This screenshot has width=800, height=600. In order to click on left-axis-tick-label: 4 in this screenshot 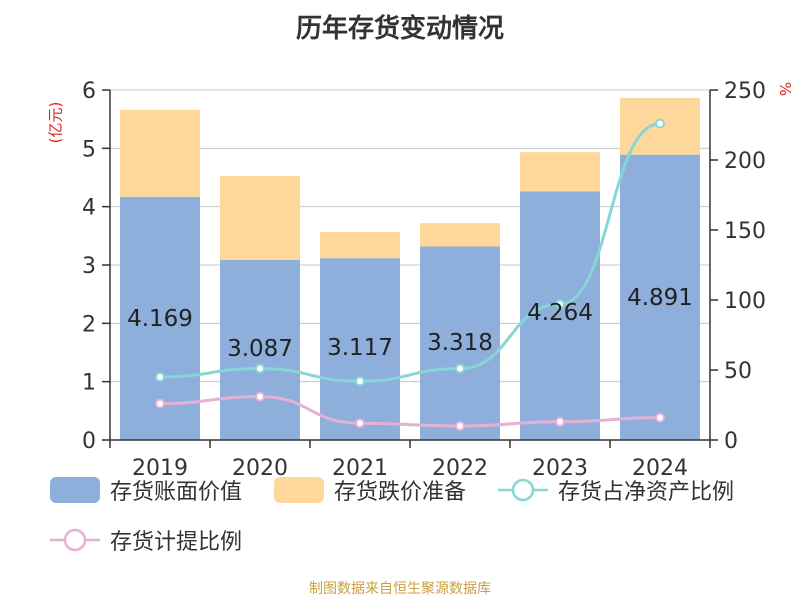, I will do `click(89, 208)`.